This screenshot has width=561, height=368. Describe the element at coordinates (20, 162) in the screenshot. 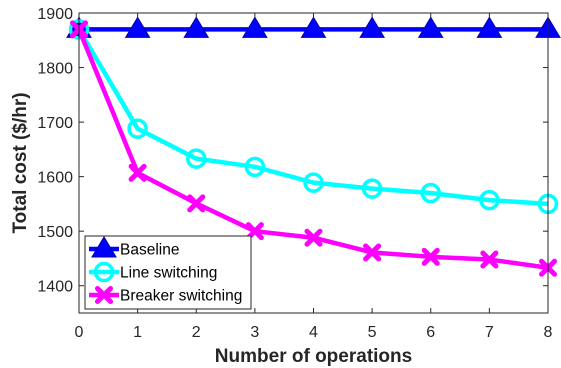

I see `y-axis-title: Total cost ($/hr)` at that location.